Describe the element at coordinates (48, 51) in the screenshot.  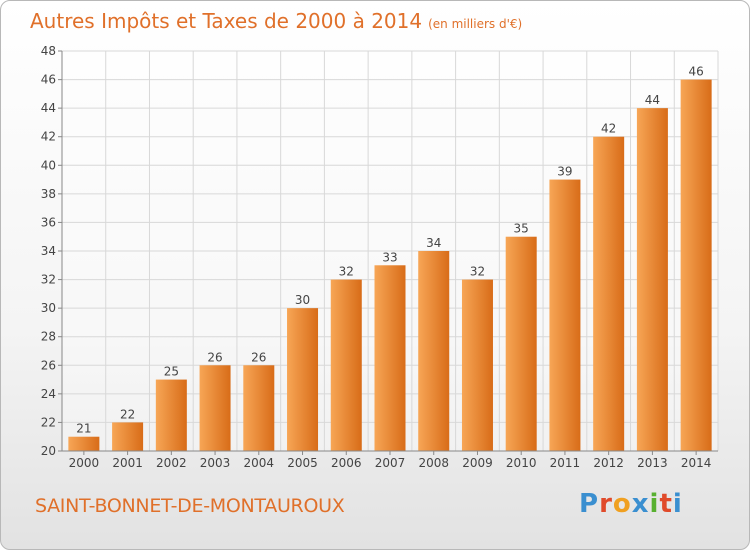
I see `y-tick-label-48: 48` at that location.